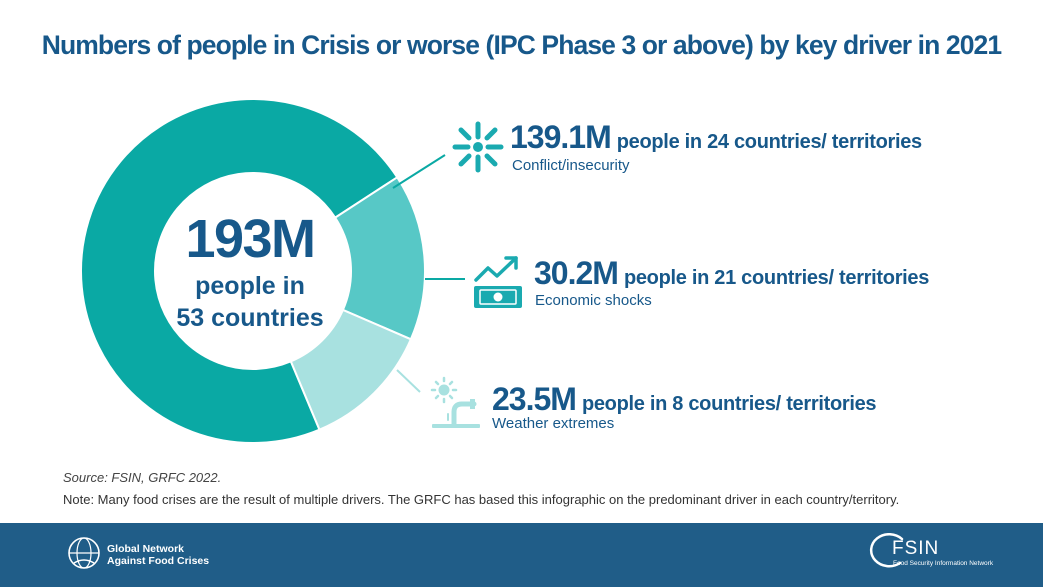  Describe the element at coordinates (943, 563) in the screenshot. I see `fsin-logo-subtitle: Food Security Information Network` at that location.